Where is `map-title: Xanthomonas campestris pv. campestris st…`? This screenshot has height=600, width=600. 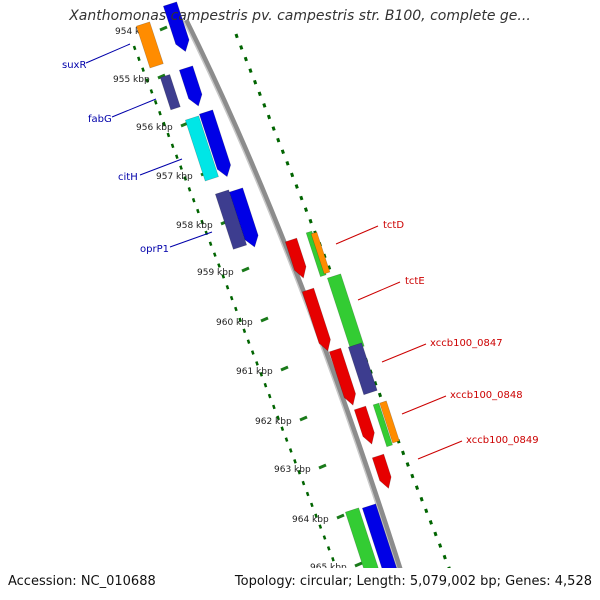
map-title: Xanthomonas campestris pv. campestris st… is located at coordinates (300, 16).